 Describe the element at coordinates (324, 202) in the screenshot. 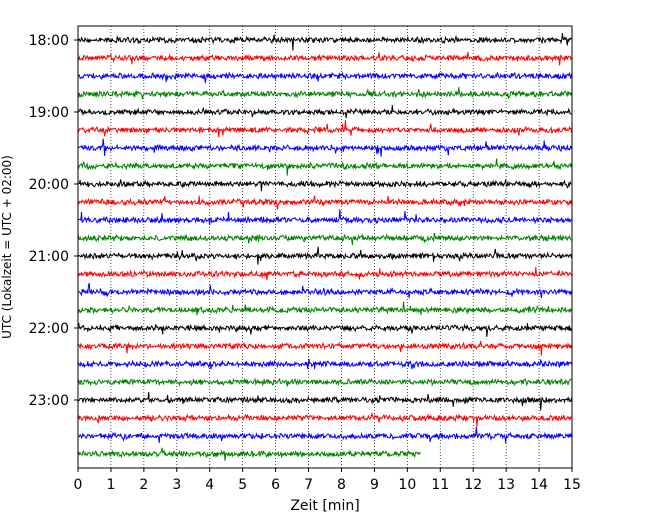

I see `trace-2015` at that location.